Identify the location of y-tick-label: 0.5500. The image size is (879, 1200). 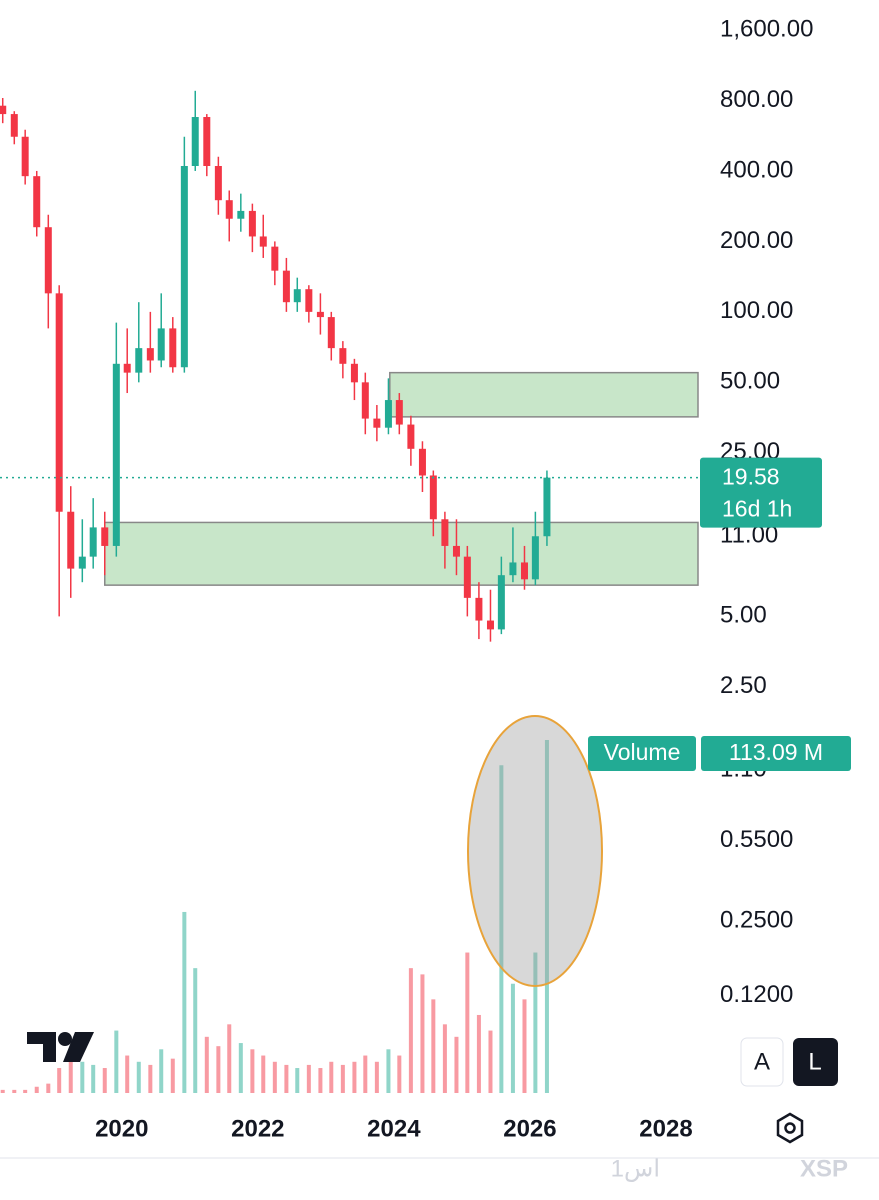
(756, 839).